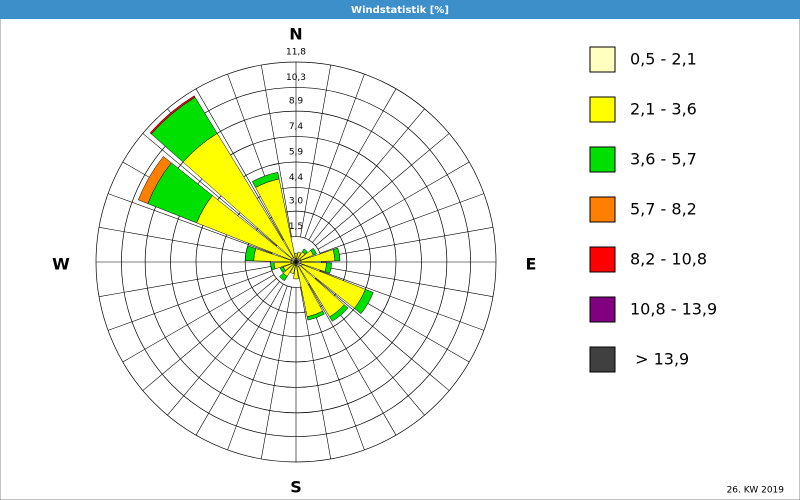 This screenshot has width=800, height=500. Describe the element at coordinates (295, 34) in the screenshot. I see `compass-label: N` at that location.